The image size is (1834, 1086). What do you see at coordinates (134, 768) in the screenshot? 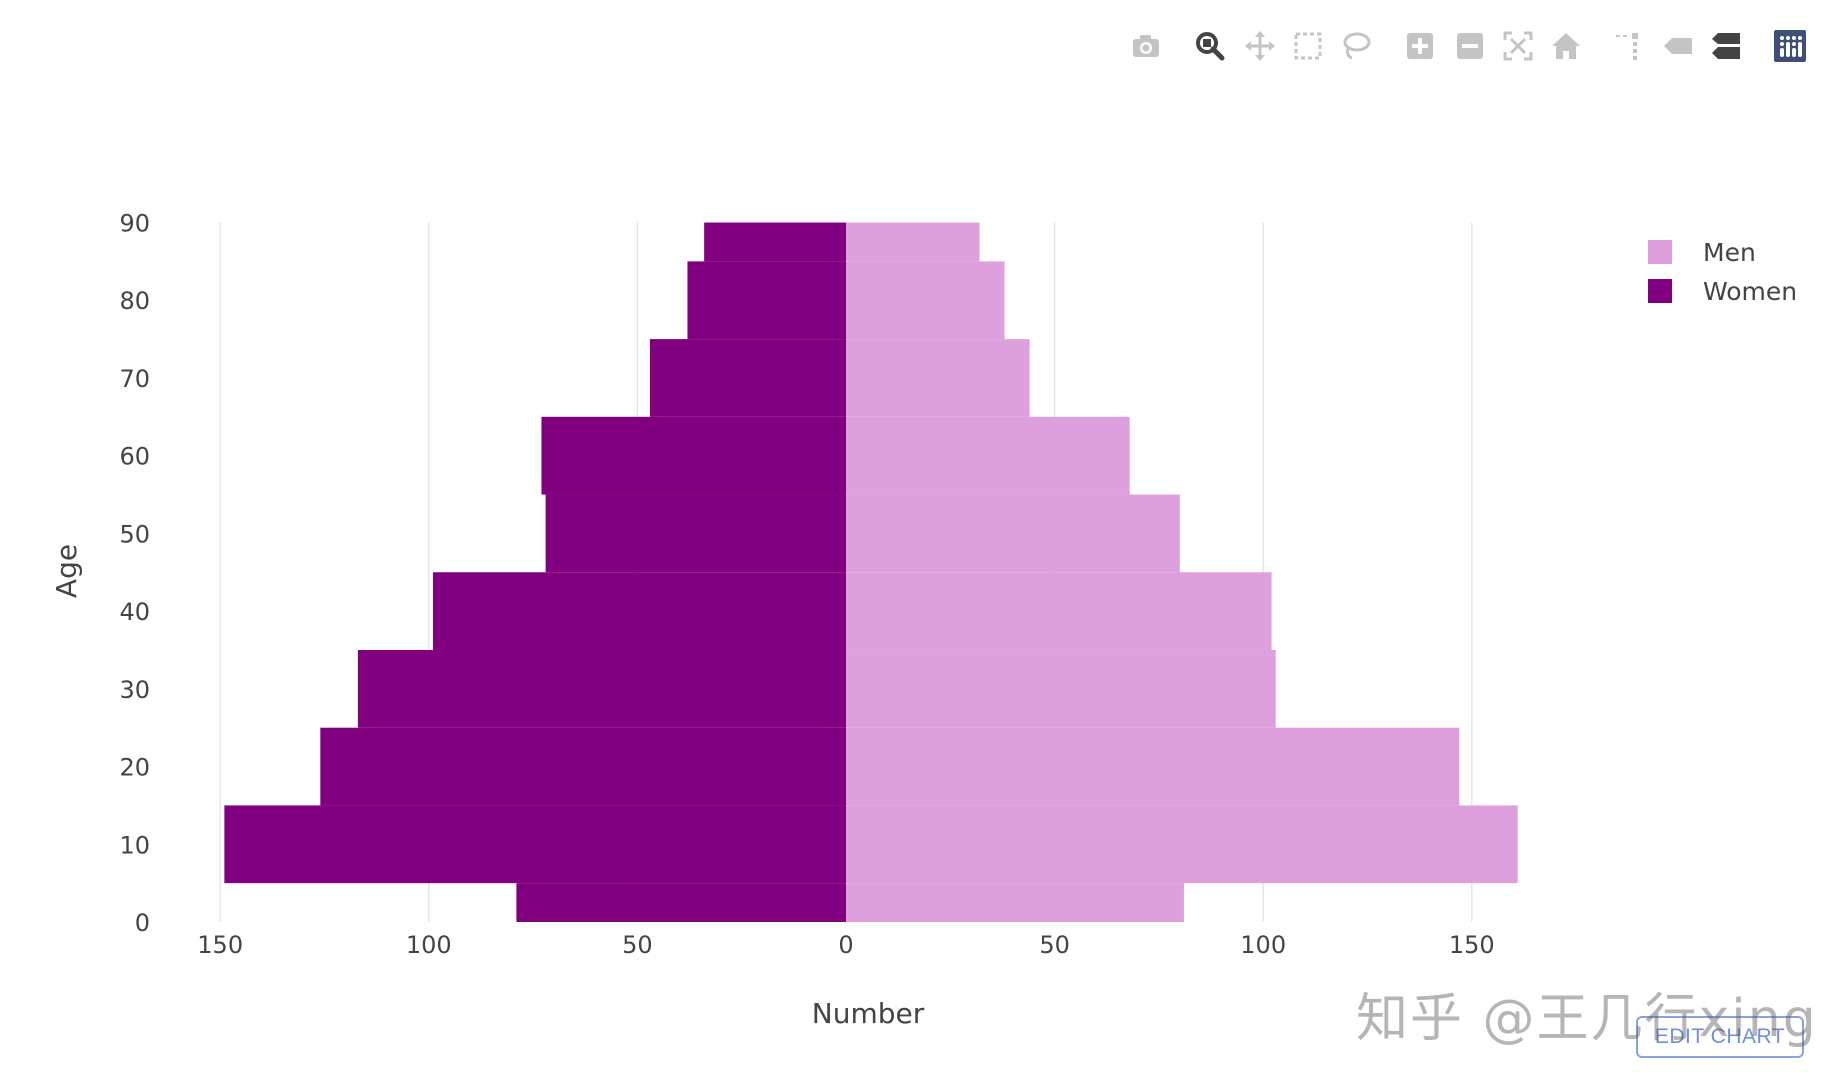
I see `y-tick-label: 20` at bounding box center [134, 768].